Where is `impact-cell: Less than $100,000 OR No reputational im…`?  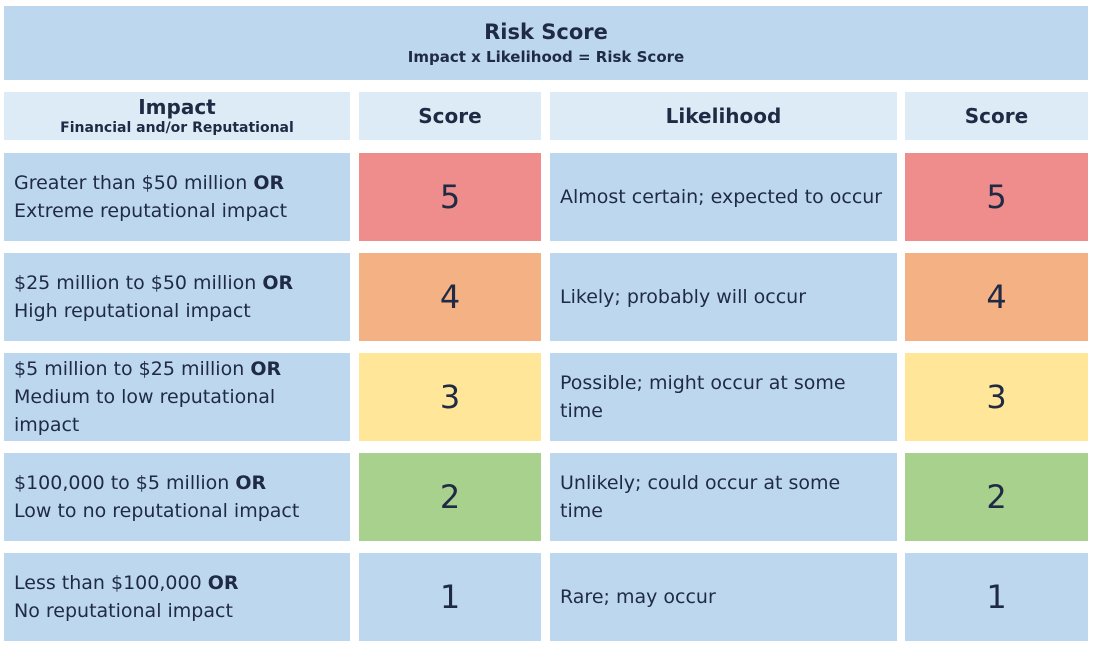
impact-cell: Less than $100,000 OR No reputational im… is located at coordinates (177, 597).